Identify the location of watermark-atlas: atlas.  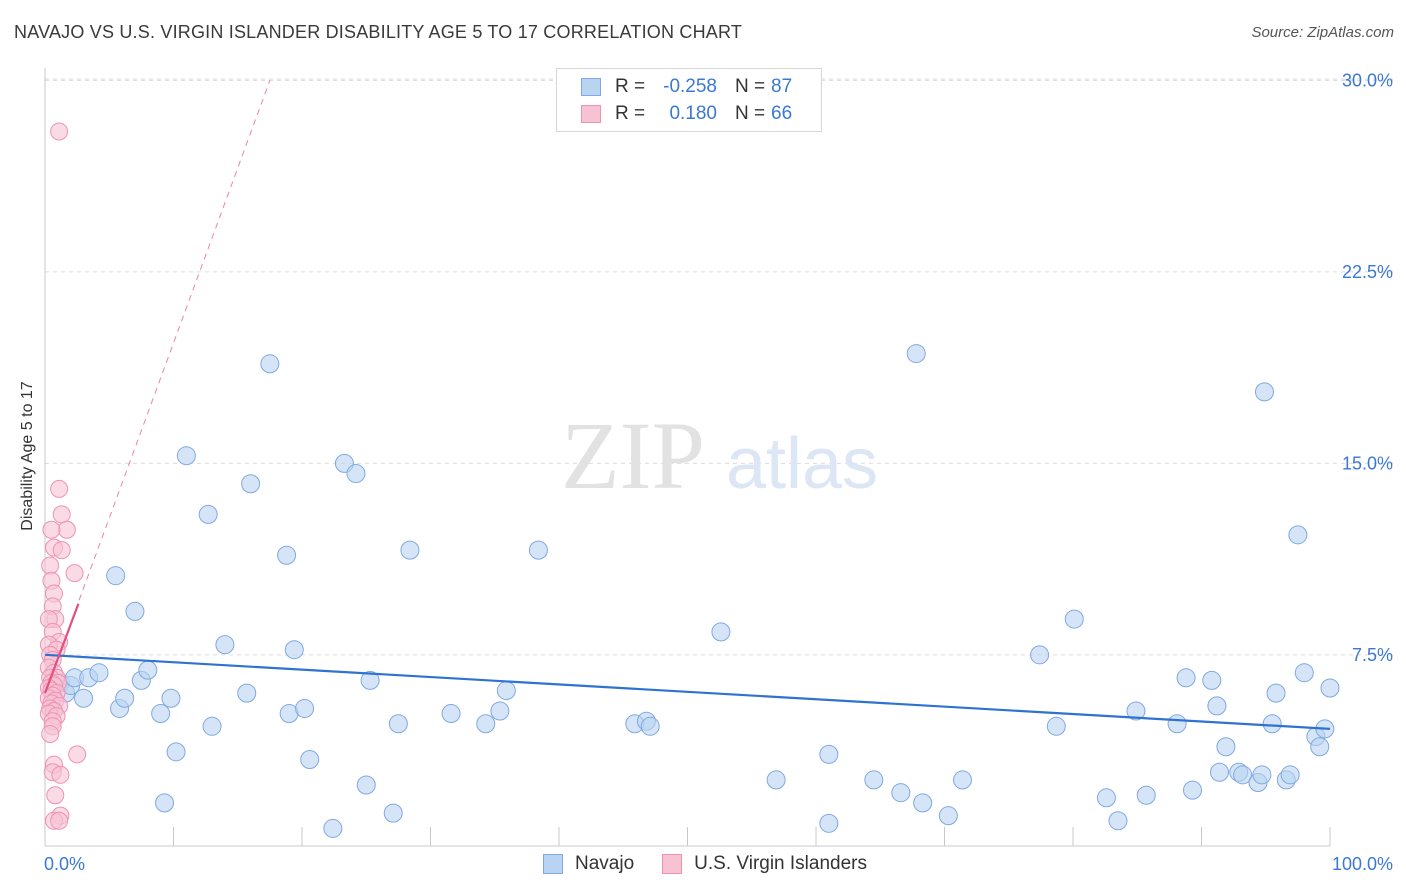
(802, 464).